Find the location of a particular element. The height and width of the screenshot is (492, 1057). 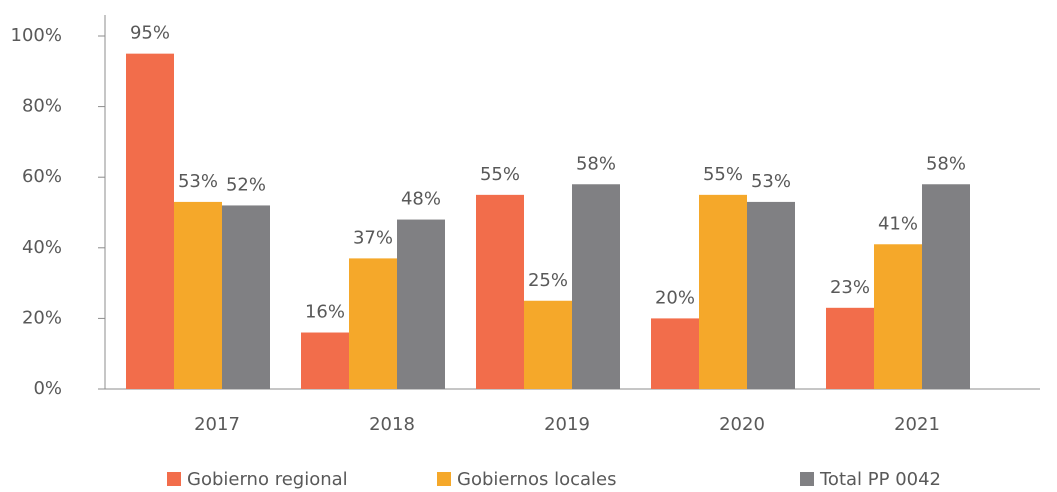

y-tick-label: 80% is located at coordinates (42, 106).